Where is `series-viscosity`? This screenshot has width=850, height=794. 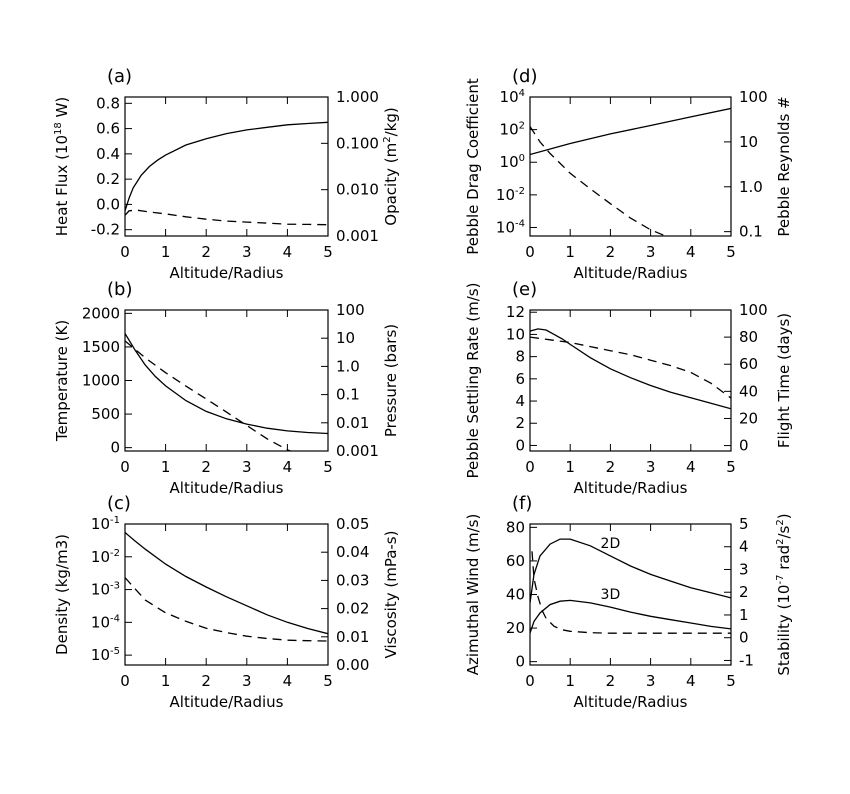
series-viscosity is located at coordinates (226, 609).